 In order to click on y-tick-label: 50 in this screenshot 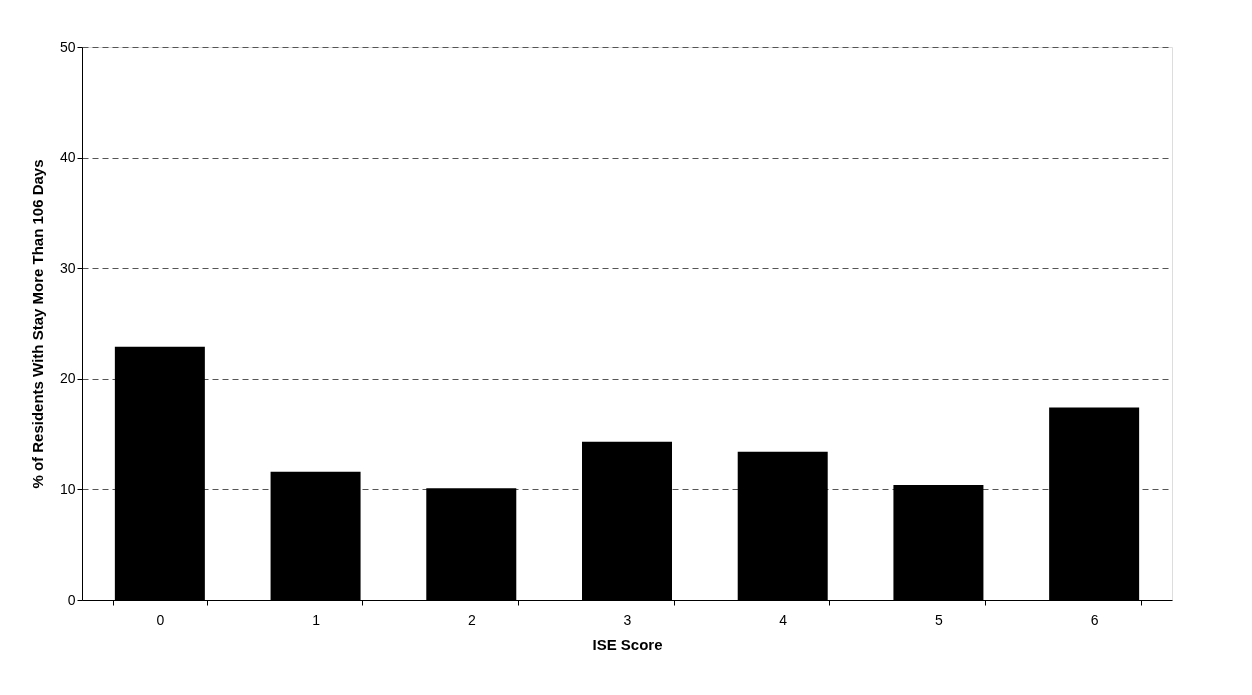, I will do `click(67, 46)`.